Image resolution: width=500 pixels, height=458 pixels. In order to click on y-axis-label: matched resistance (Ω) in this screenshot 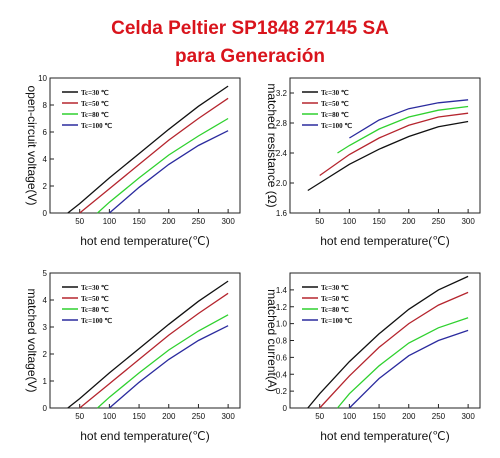, I will do `click(272, 145)`.